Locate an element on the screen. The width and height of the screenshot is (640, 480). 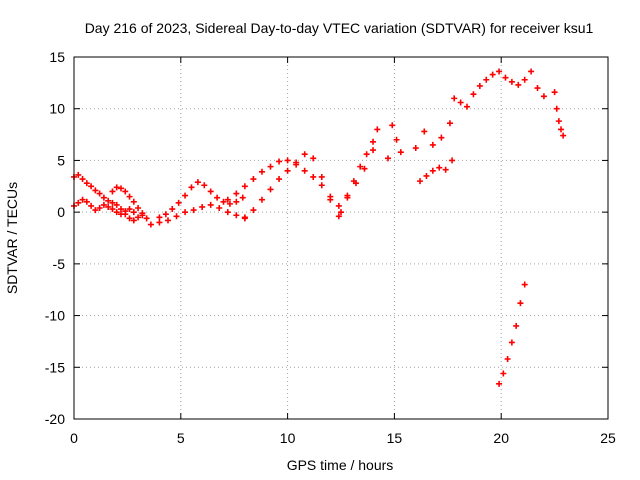
y-tick-label: -5 is located at coordinates (59, 264).